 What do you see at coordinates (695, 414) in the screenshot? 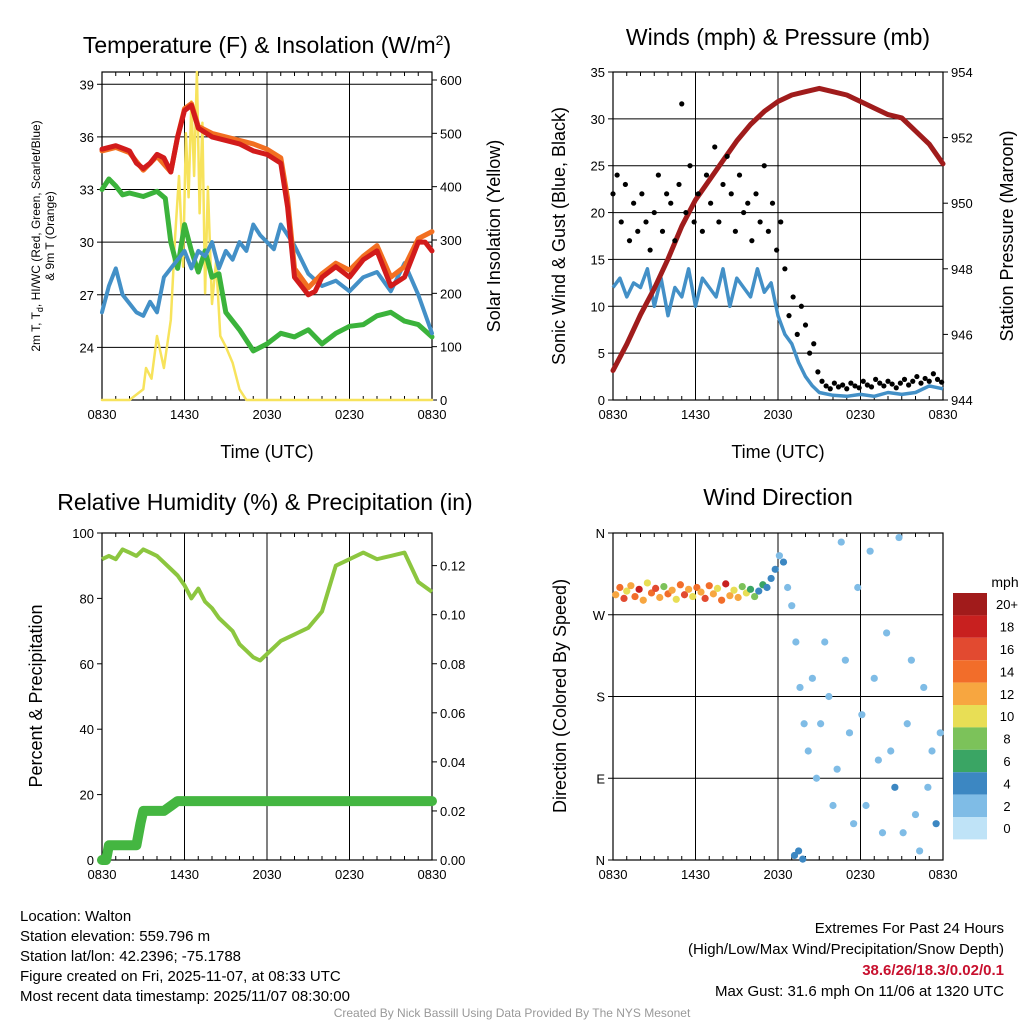
I see `x-tick-label: 1430` at bounding box center [695, 414].